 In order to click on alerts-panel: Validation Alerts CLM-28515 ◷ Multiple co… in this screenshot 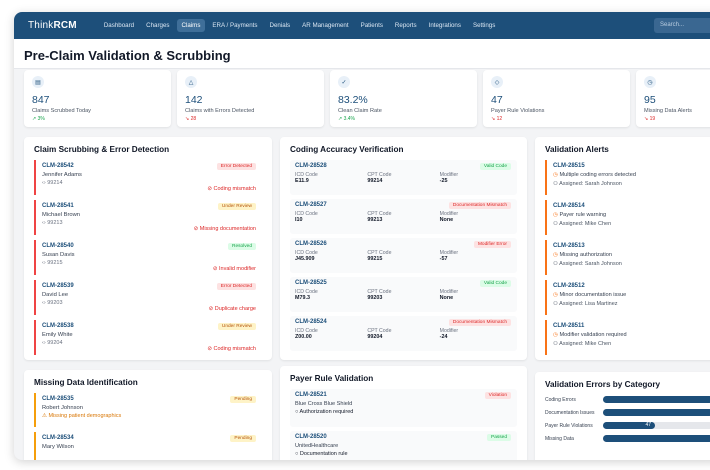, I will do `click(622, 248)`.